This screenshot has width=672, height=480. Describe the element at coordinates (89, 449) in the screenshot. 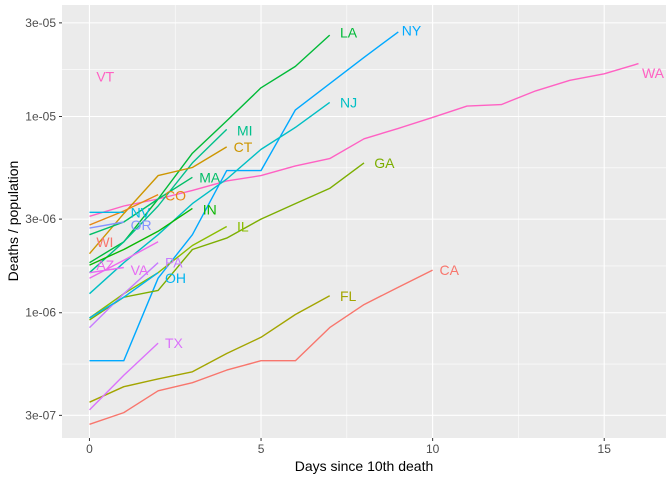

I see `x-tick-label: 0` at that location.